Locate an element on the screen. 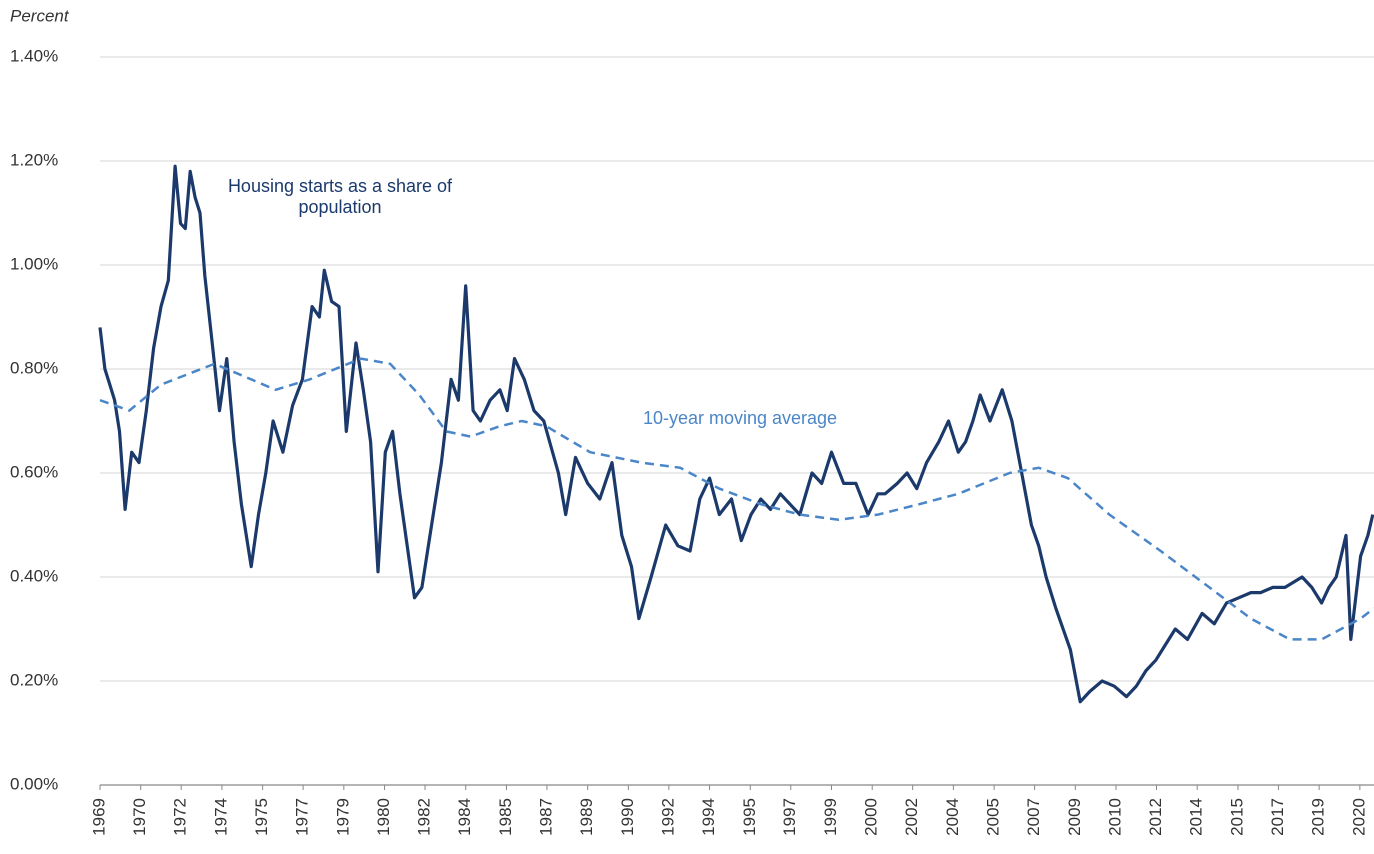 The height and width of the screenshot is (854, 1374). x-tick-label: 1982 is located at coordinates (424, 817).